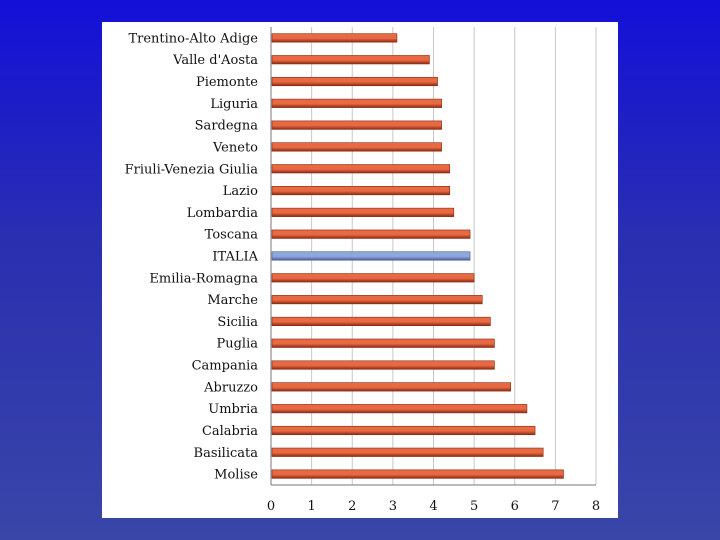 Image resolution: width=720 pixels, height=540 pixels. I want to click on bar-italia, so click(371, 256).